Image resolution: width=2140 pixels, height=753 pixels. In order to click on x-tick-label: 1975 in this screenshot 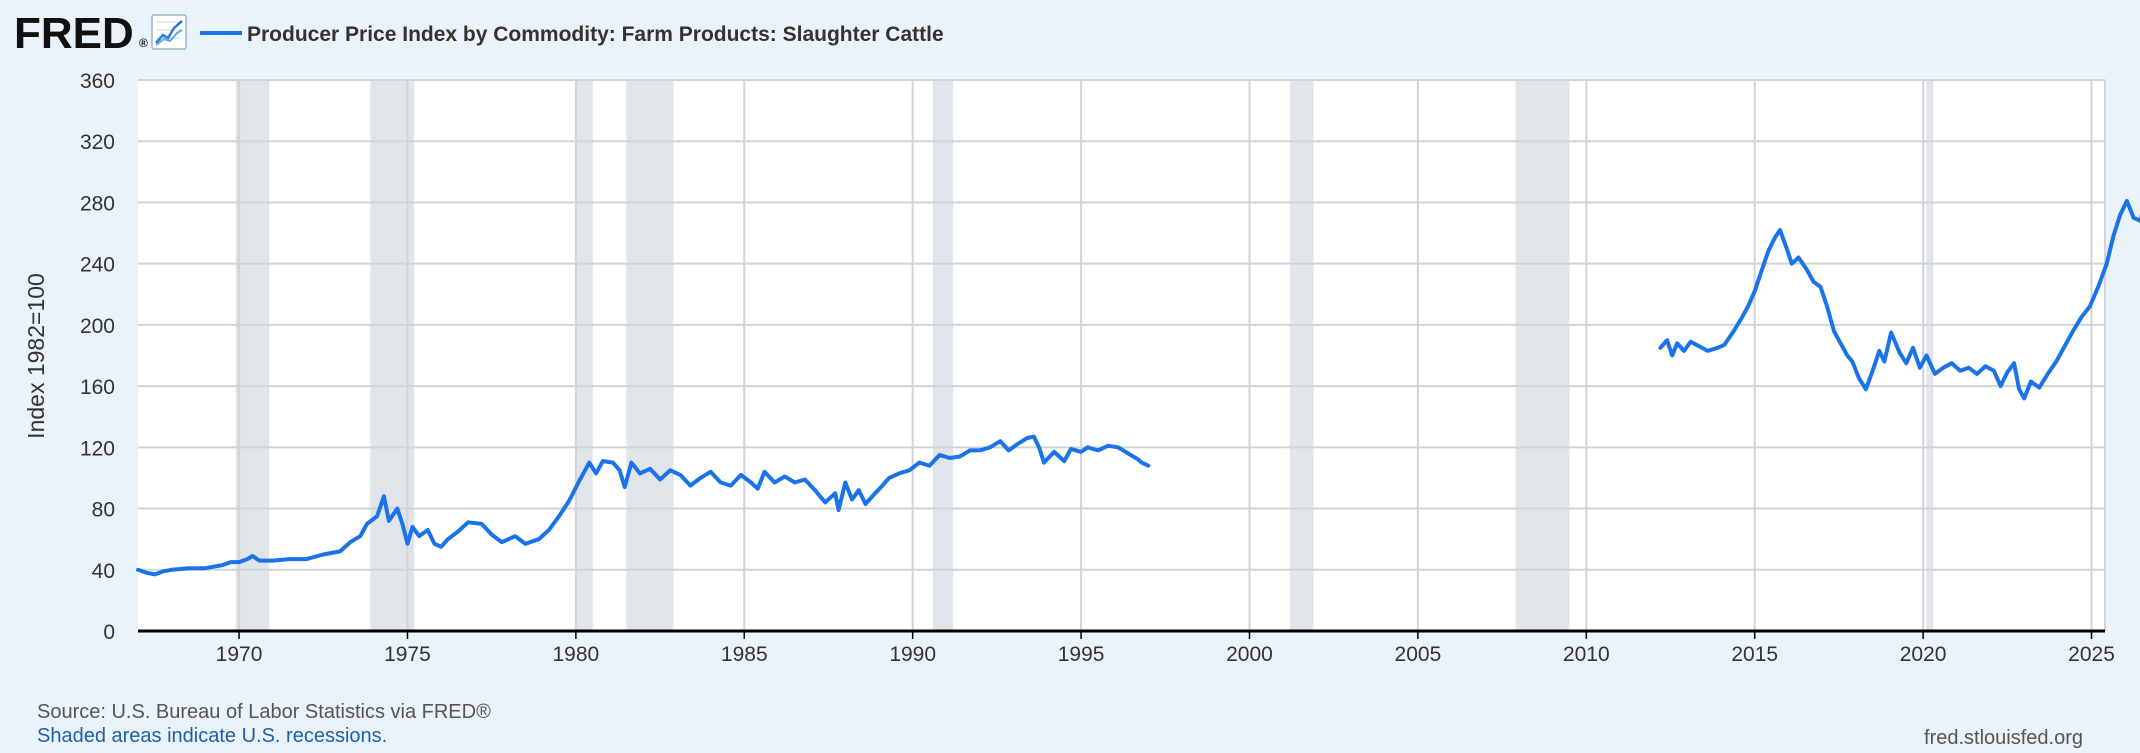, I will do `click(407, 654)`.